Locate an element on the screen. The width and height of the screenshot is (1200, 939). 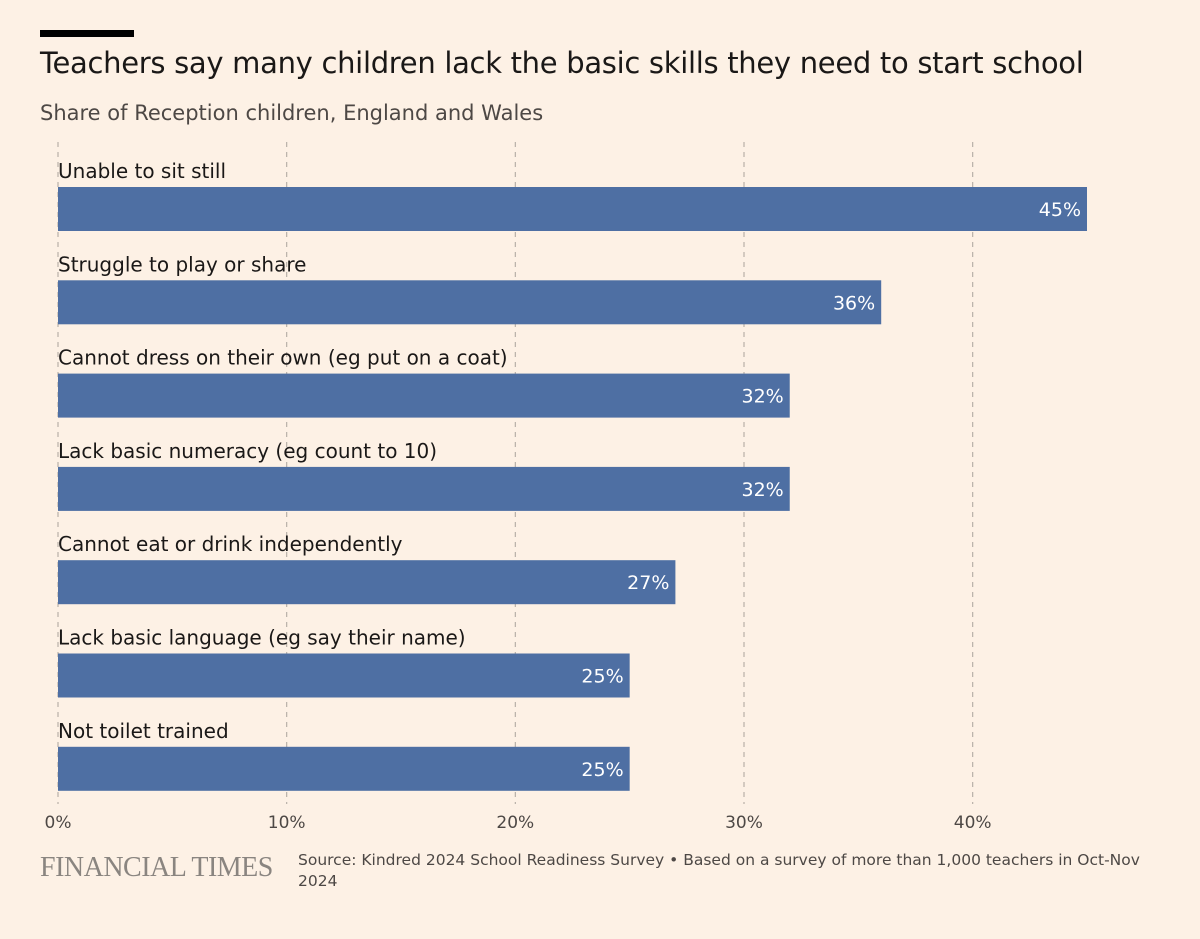
financial-times-logo: FINANCIAL TIMES is located at coordinates (156, 867).